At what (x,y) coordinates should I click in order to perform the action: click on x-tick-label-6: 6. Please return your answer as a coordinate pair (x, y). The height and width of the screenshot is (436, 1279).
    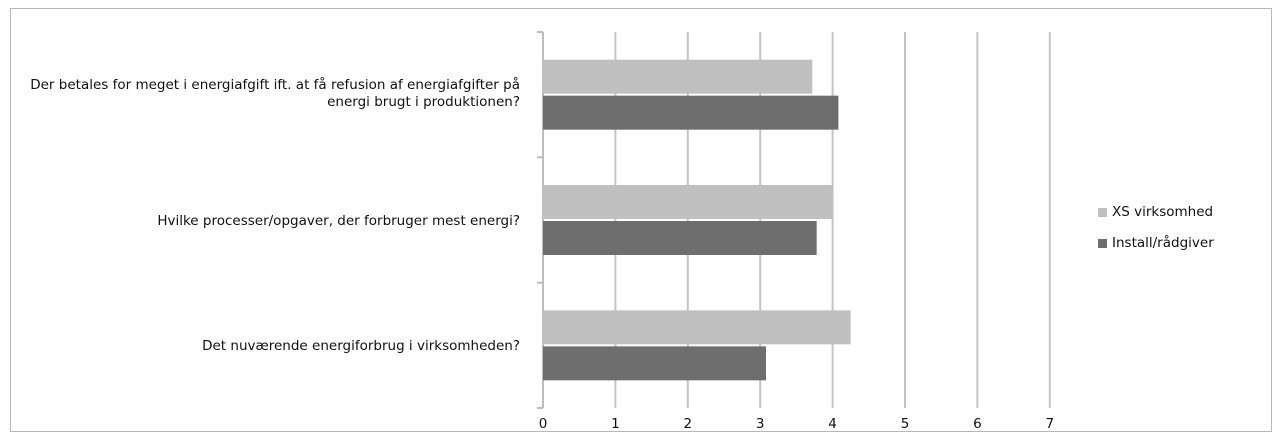
    Looking at the image, I should click on (977, 424).